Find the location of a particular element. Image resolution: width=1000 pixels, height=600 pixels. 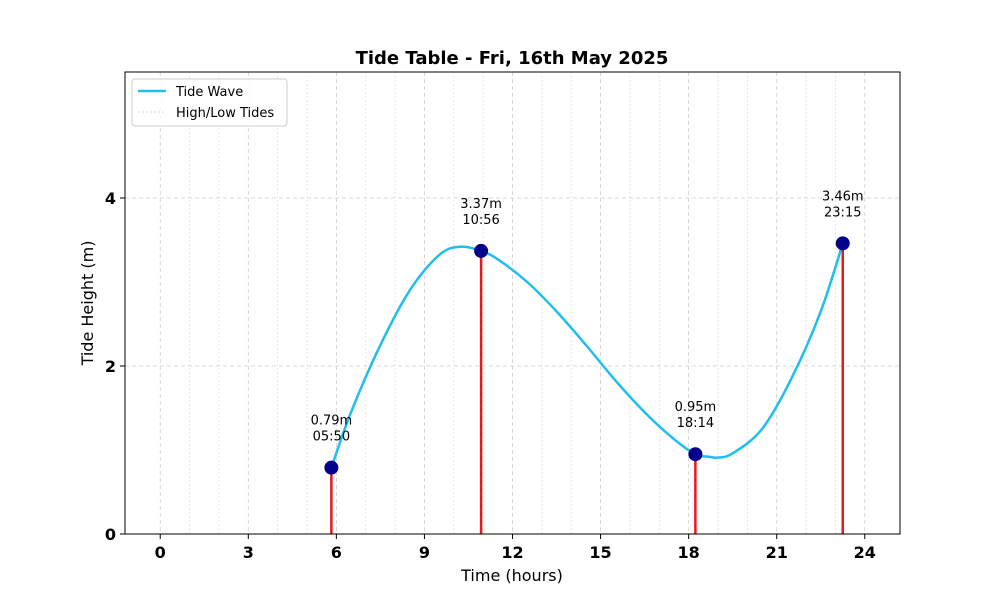

legend-label-high-low-tides: High/Low Tides is located at coordinates (225, 113).